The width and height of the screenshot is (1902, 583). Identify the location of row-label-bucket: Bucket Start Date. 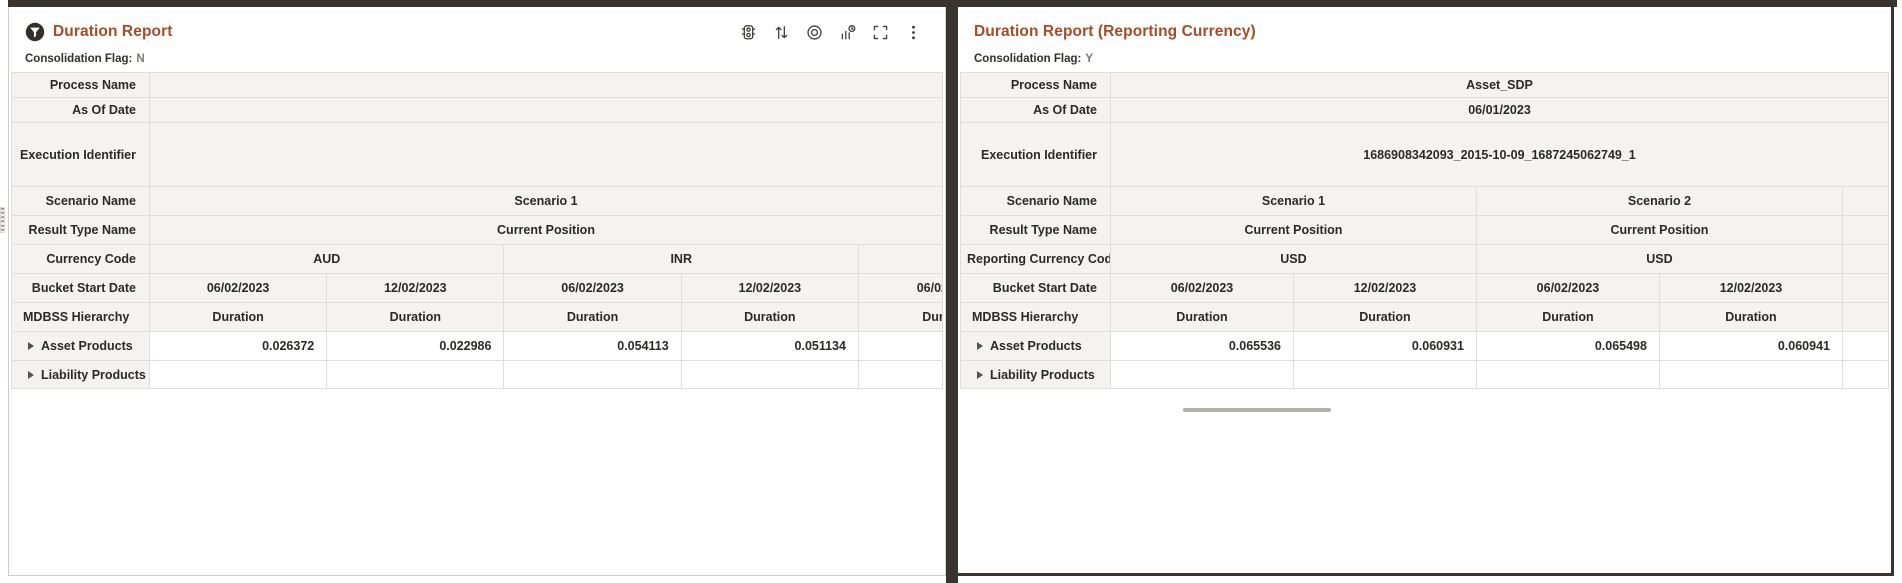
(1035, 288).